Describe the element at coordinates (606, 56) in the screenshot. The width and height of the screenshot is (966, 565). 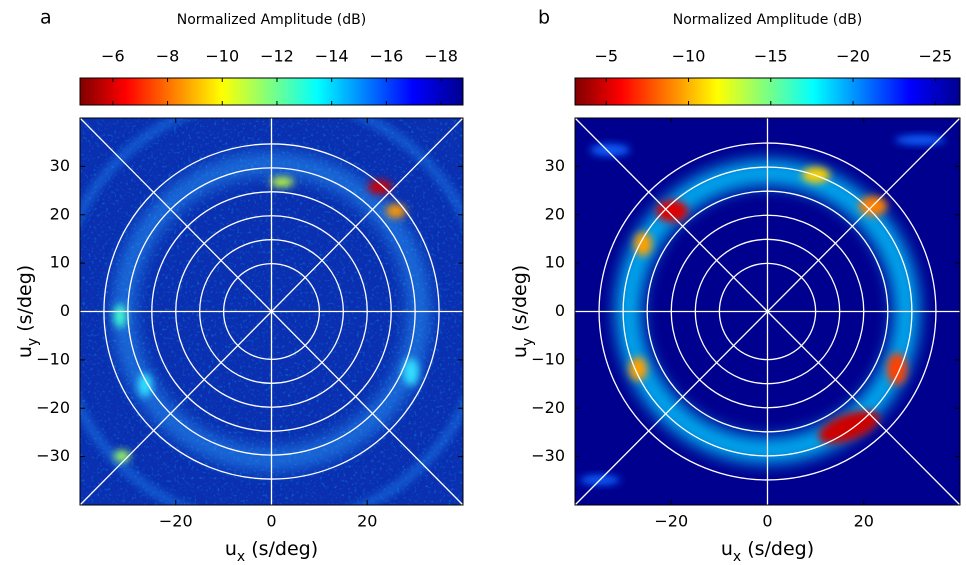
I see `colorbar-tick-label: −5` at that location.